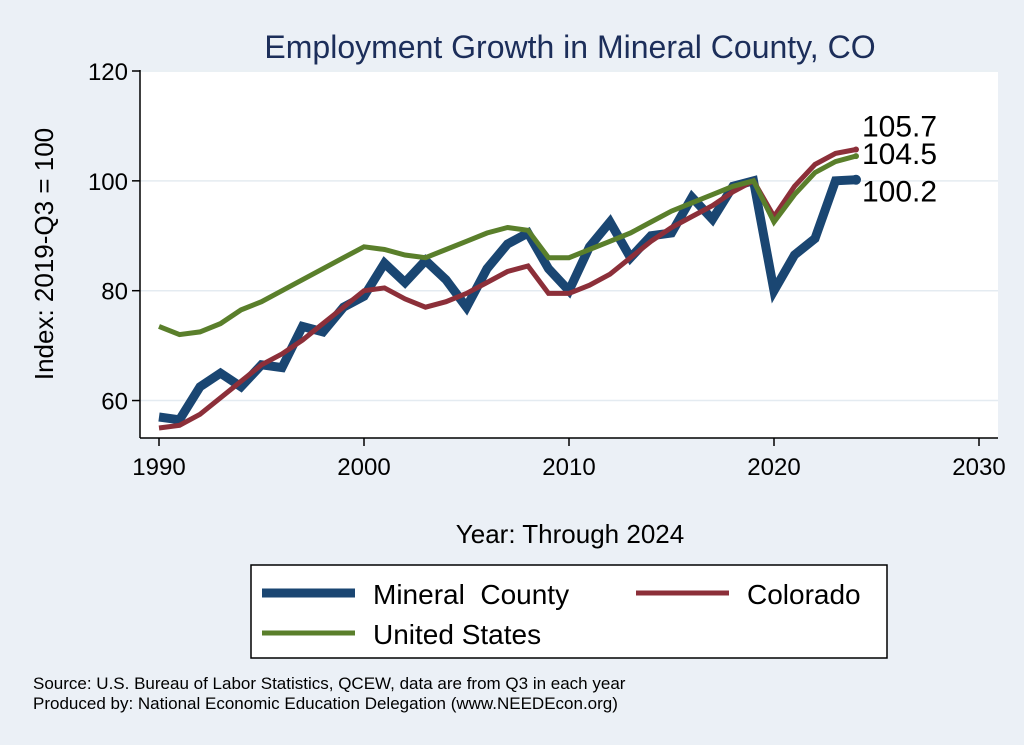 The height and width of the screenshot is (745, 1024). What do you see at coordinates (804, 594) in the screenshot?
I see `legend-label-colorado: Colorado` at bounding box center [804, 594].